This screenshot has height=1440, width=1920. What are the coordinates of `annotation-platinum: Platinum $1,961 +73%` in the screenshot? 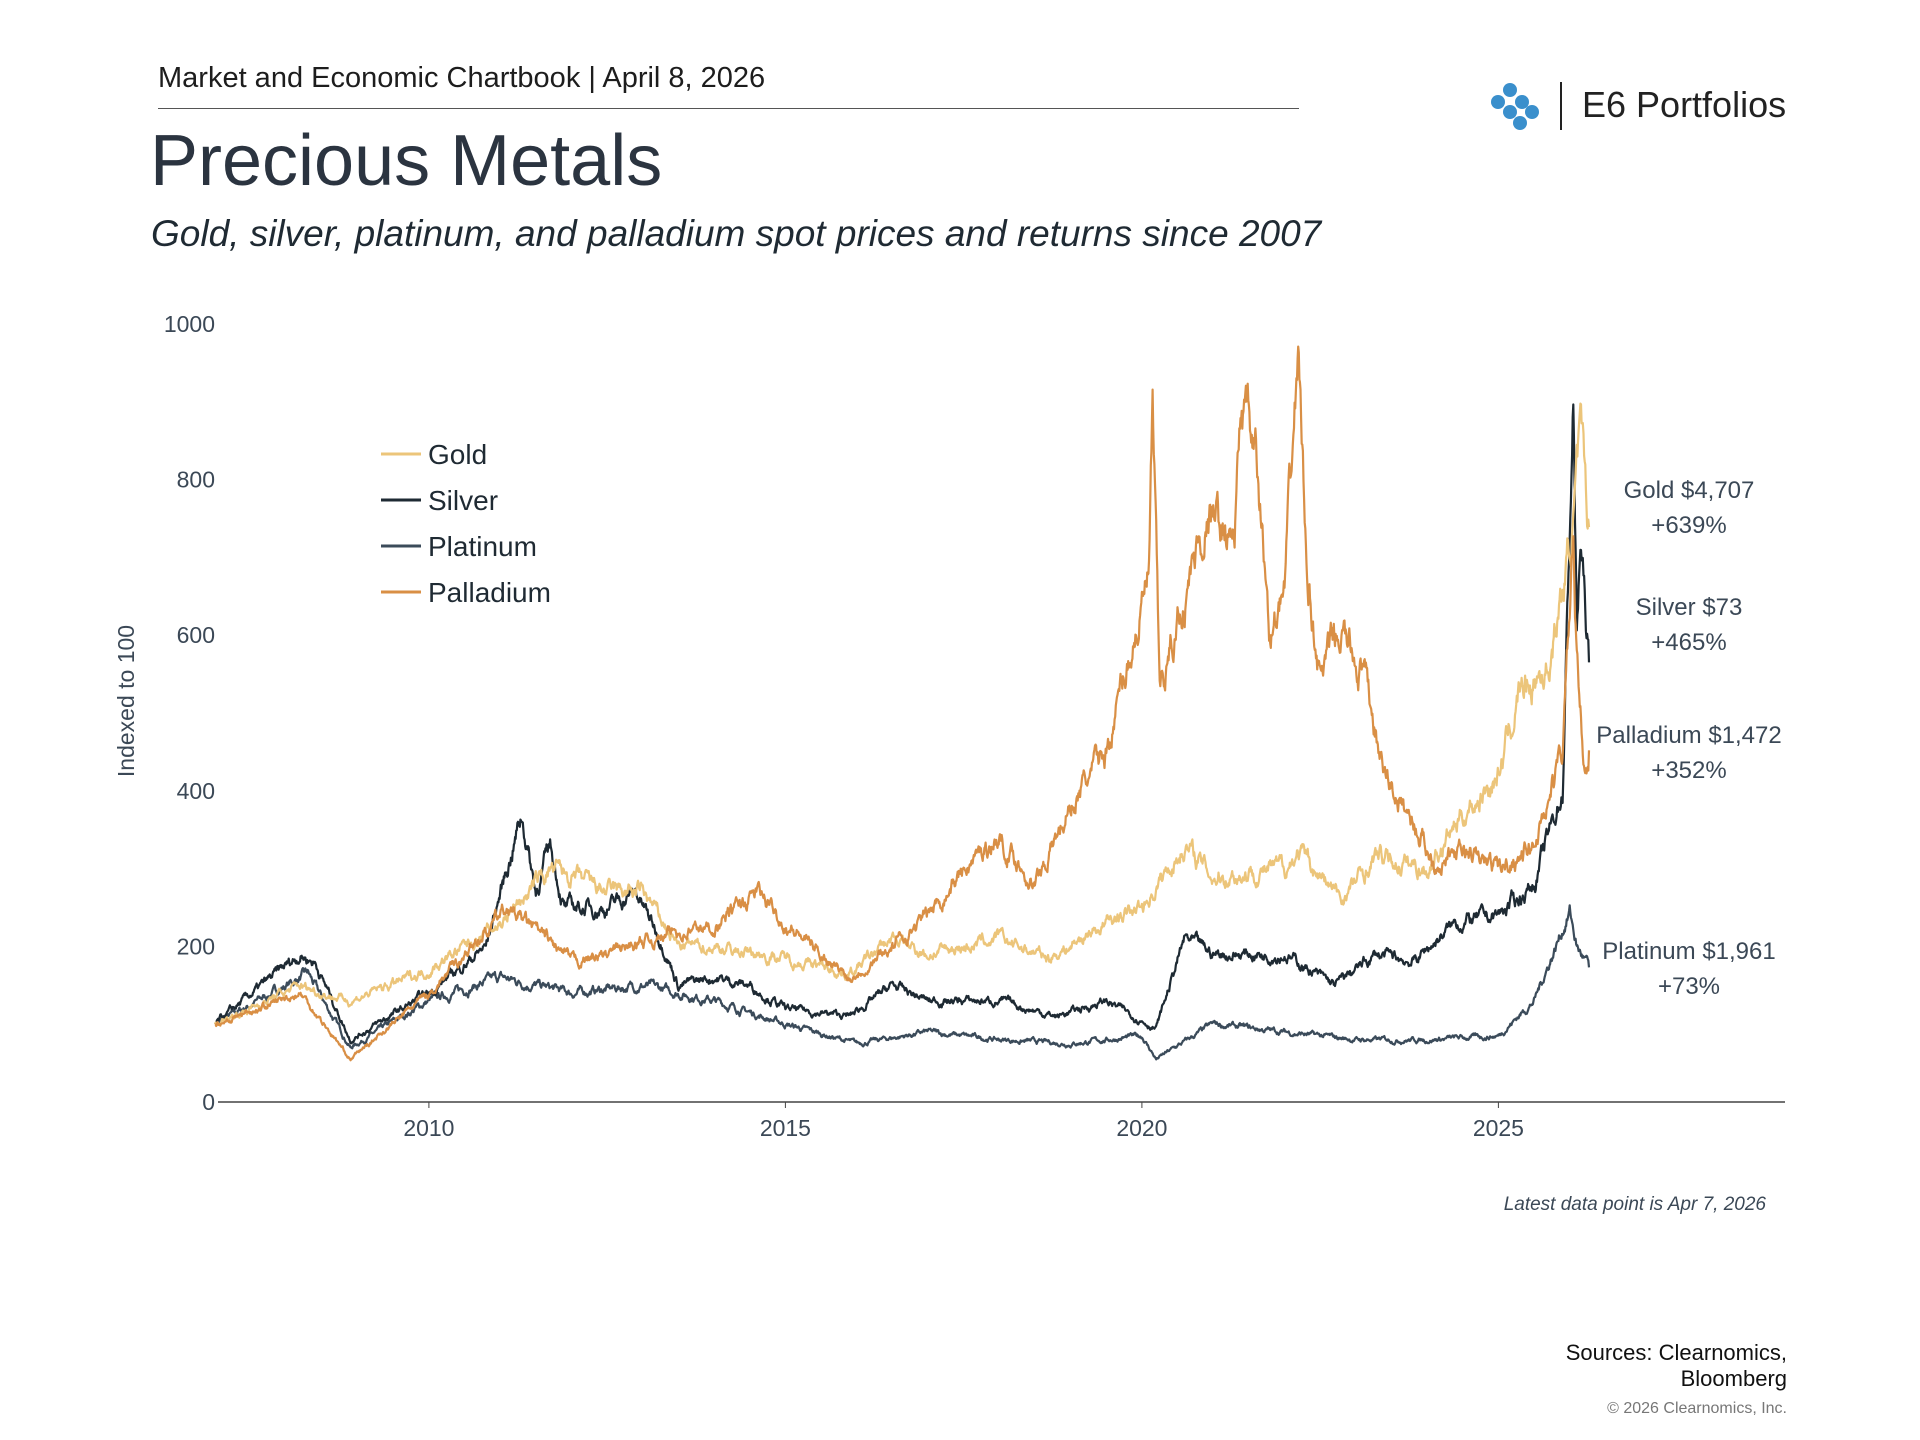 It's located at (1688, 969).